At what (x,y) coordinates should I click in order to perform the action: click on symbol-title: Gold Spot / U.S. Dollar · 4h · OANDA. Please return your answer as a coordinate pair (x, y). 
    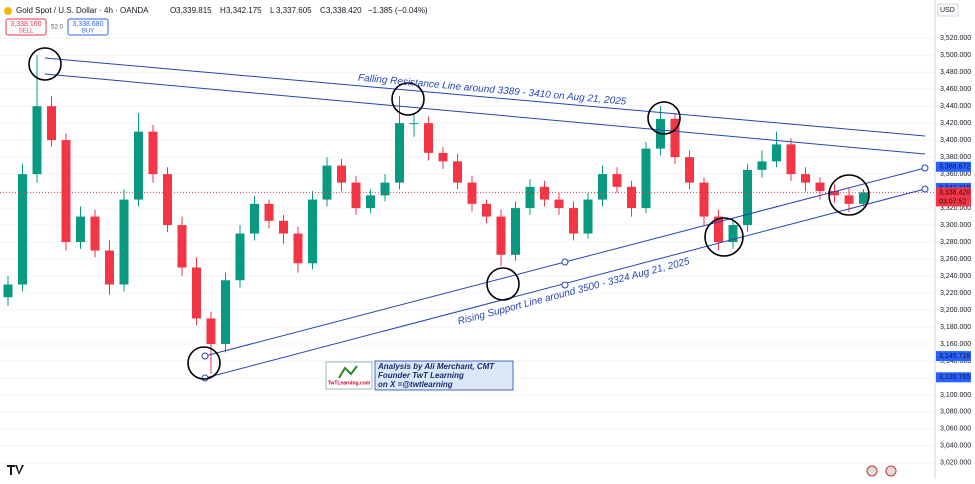
    Looking at the image, I should click on (82, 10).